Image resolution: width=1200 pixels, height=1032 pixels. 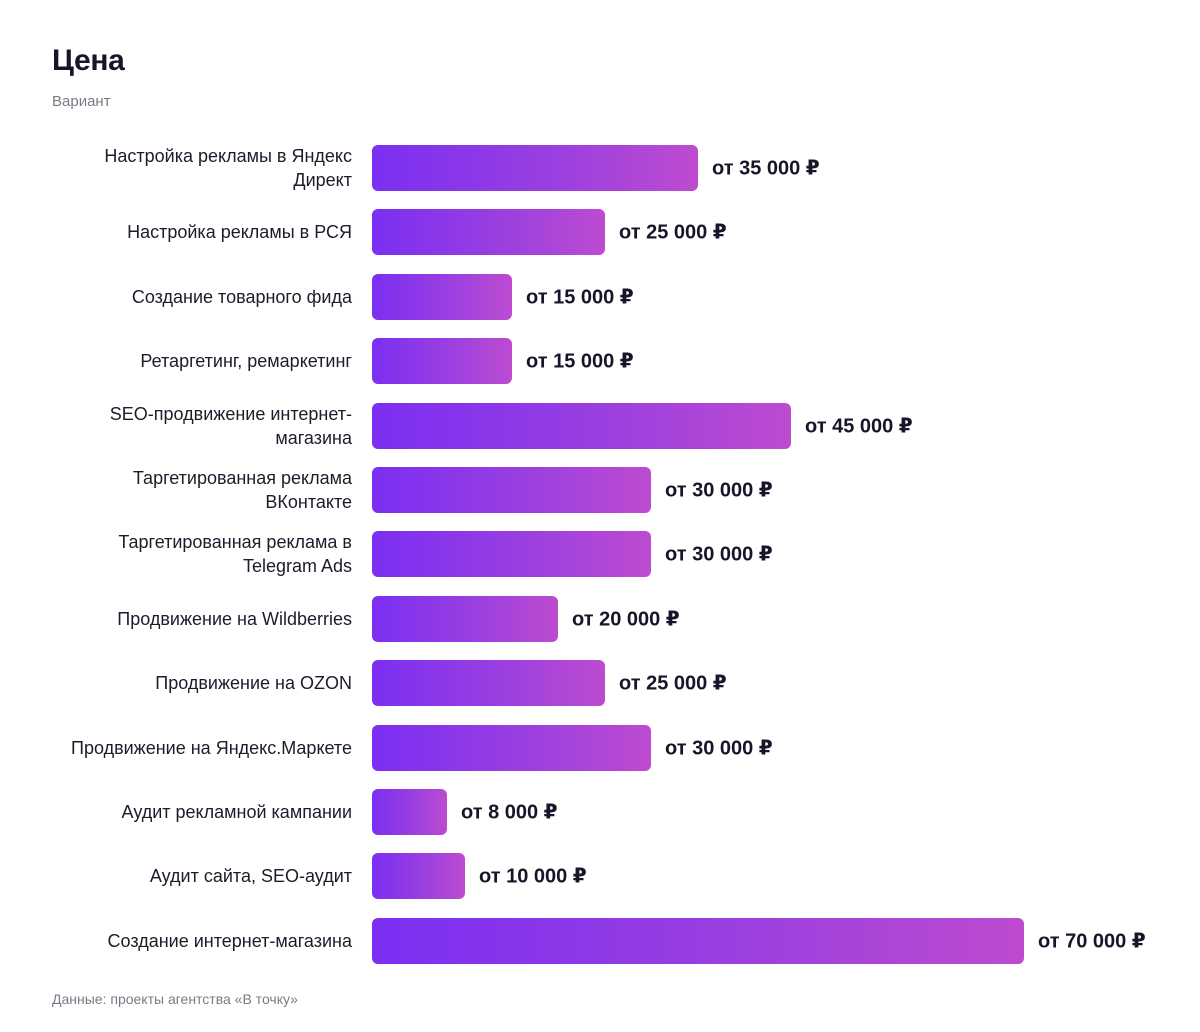 I want to click on category-label: Аудит рекламной кампании, so click(x=236, y=812).